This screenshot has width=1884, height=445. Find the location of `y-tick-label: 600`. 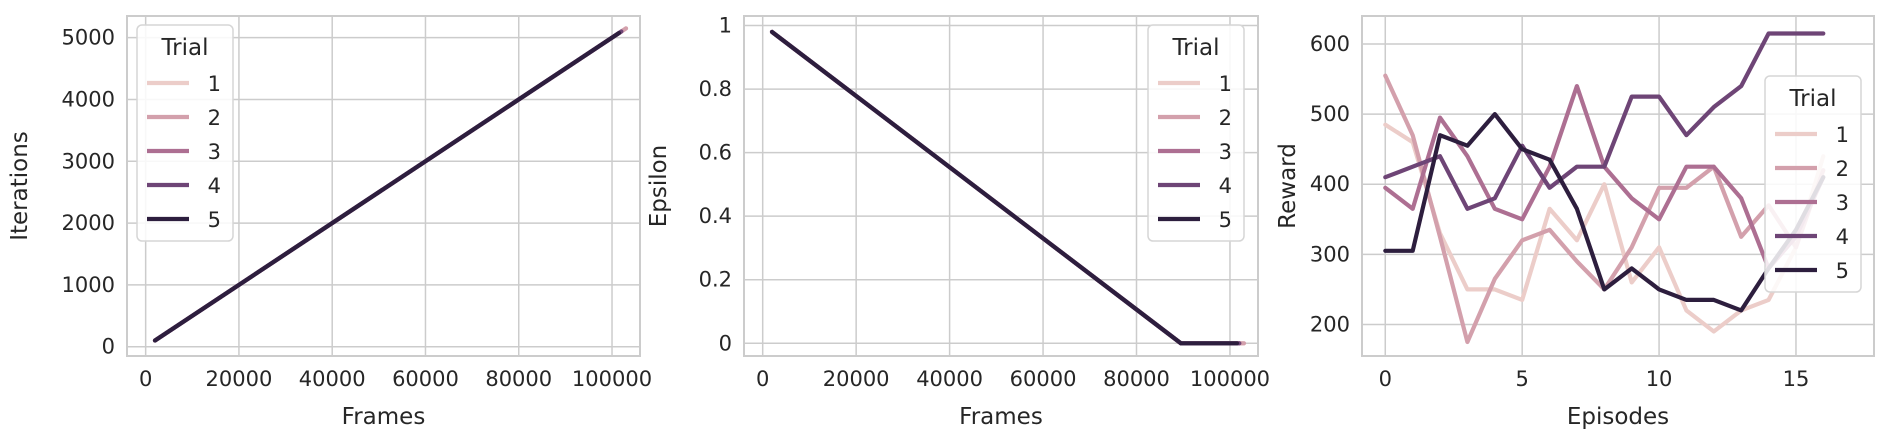

y-tick-label: 600 is located at coordinates (1330, 44).